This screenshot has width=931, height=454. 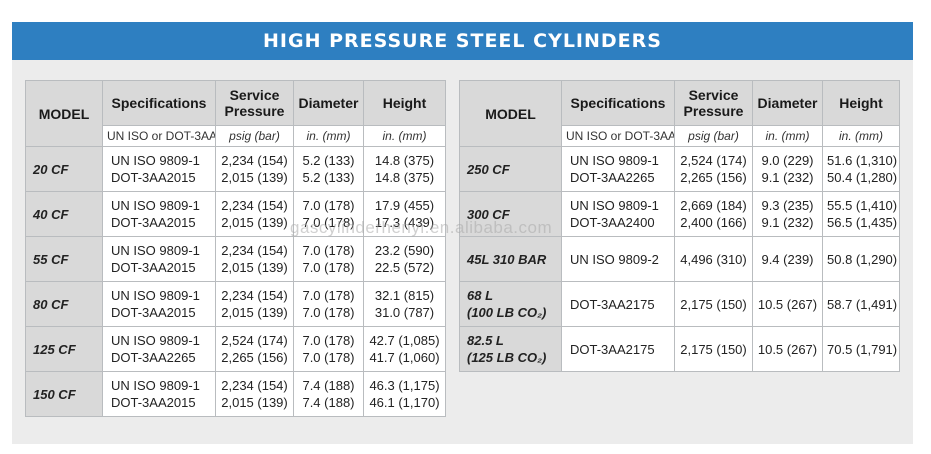 I want to click on spec-cell-line: UN ISO 9809-2, so click(x=614, y=259).